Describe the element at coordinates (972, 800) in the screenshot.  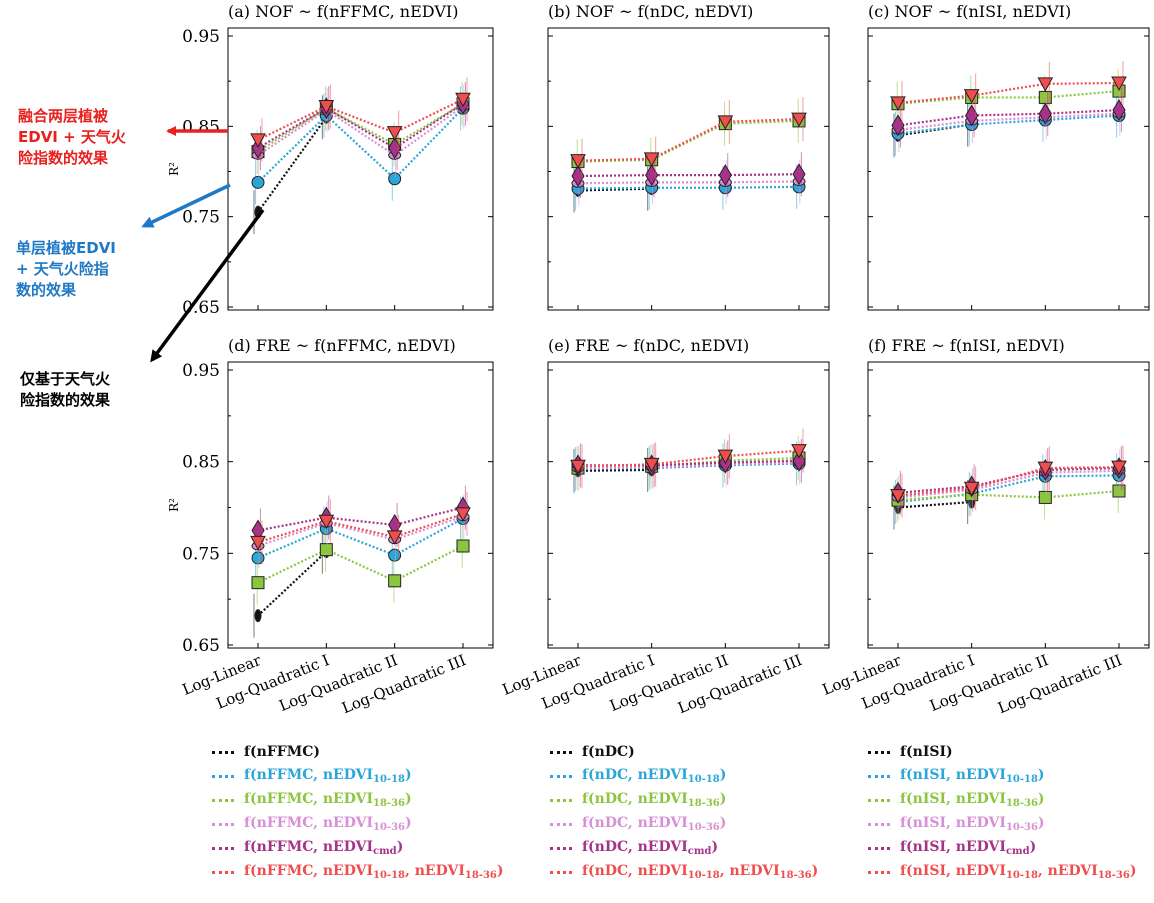
I see `legend-label: f(nISI, nEDVI18-36)` at that location.